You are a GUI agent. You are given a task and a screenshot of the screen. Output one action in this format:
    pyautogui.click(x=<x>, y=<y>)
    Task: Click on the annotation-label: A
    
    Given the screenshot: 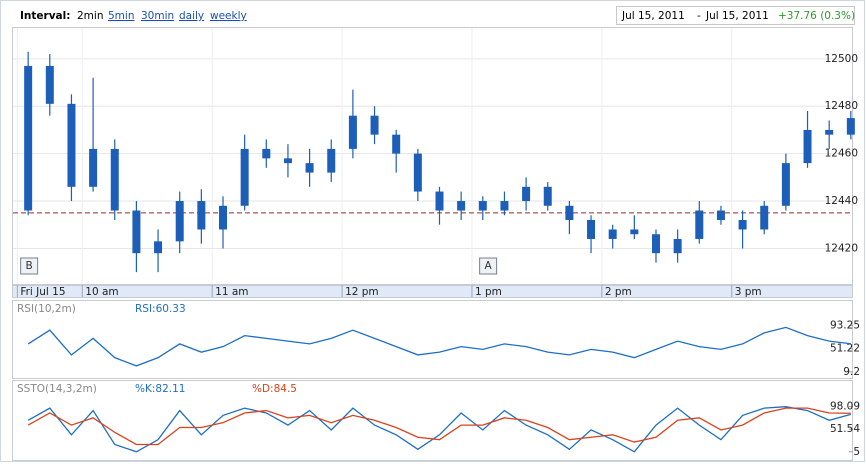 What is the action you would take?
    pyautogui.click(x=489, y=266)
    